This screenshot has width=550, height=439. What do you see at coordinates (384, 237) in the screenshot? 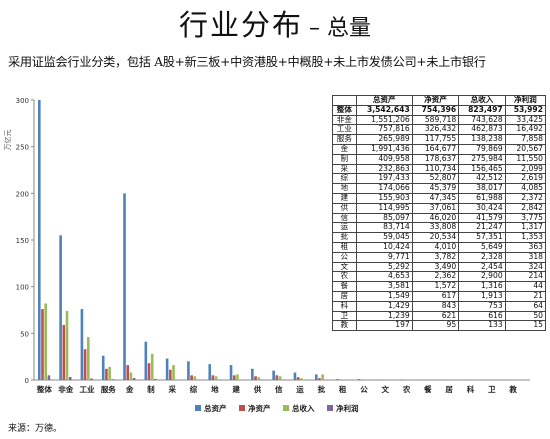
I see `table-cell: 59,045` at bounding box center [384, 237].